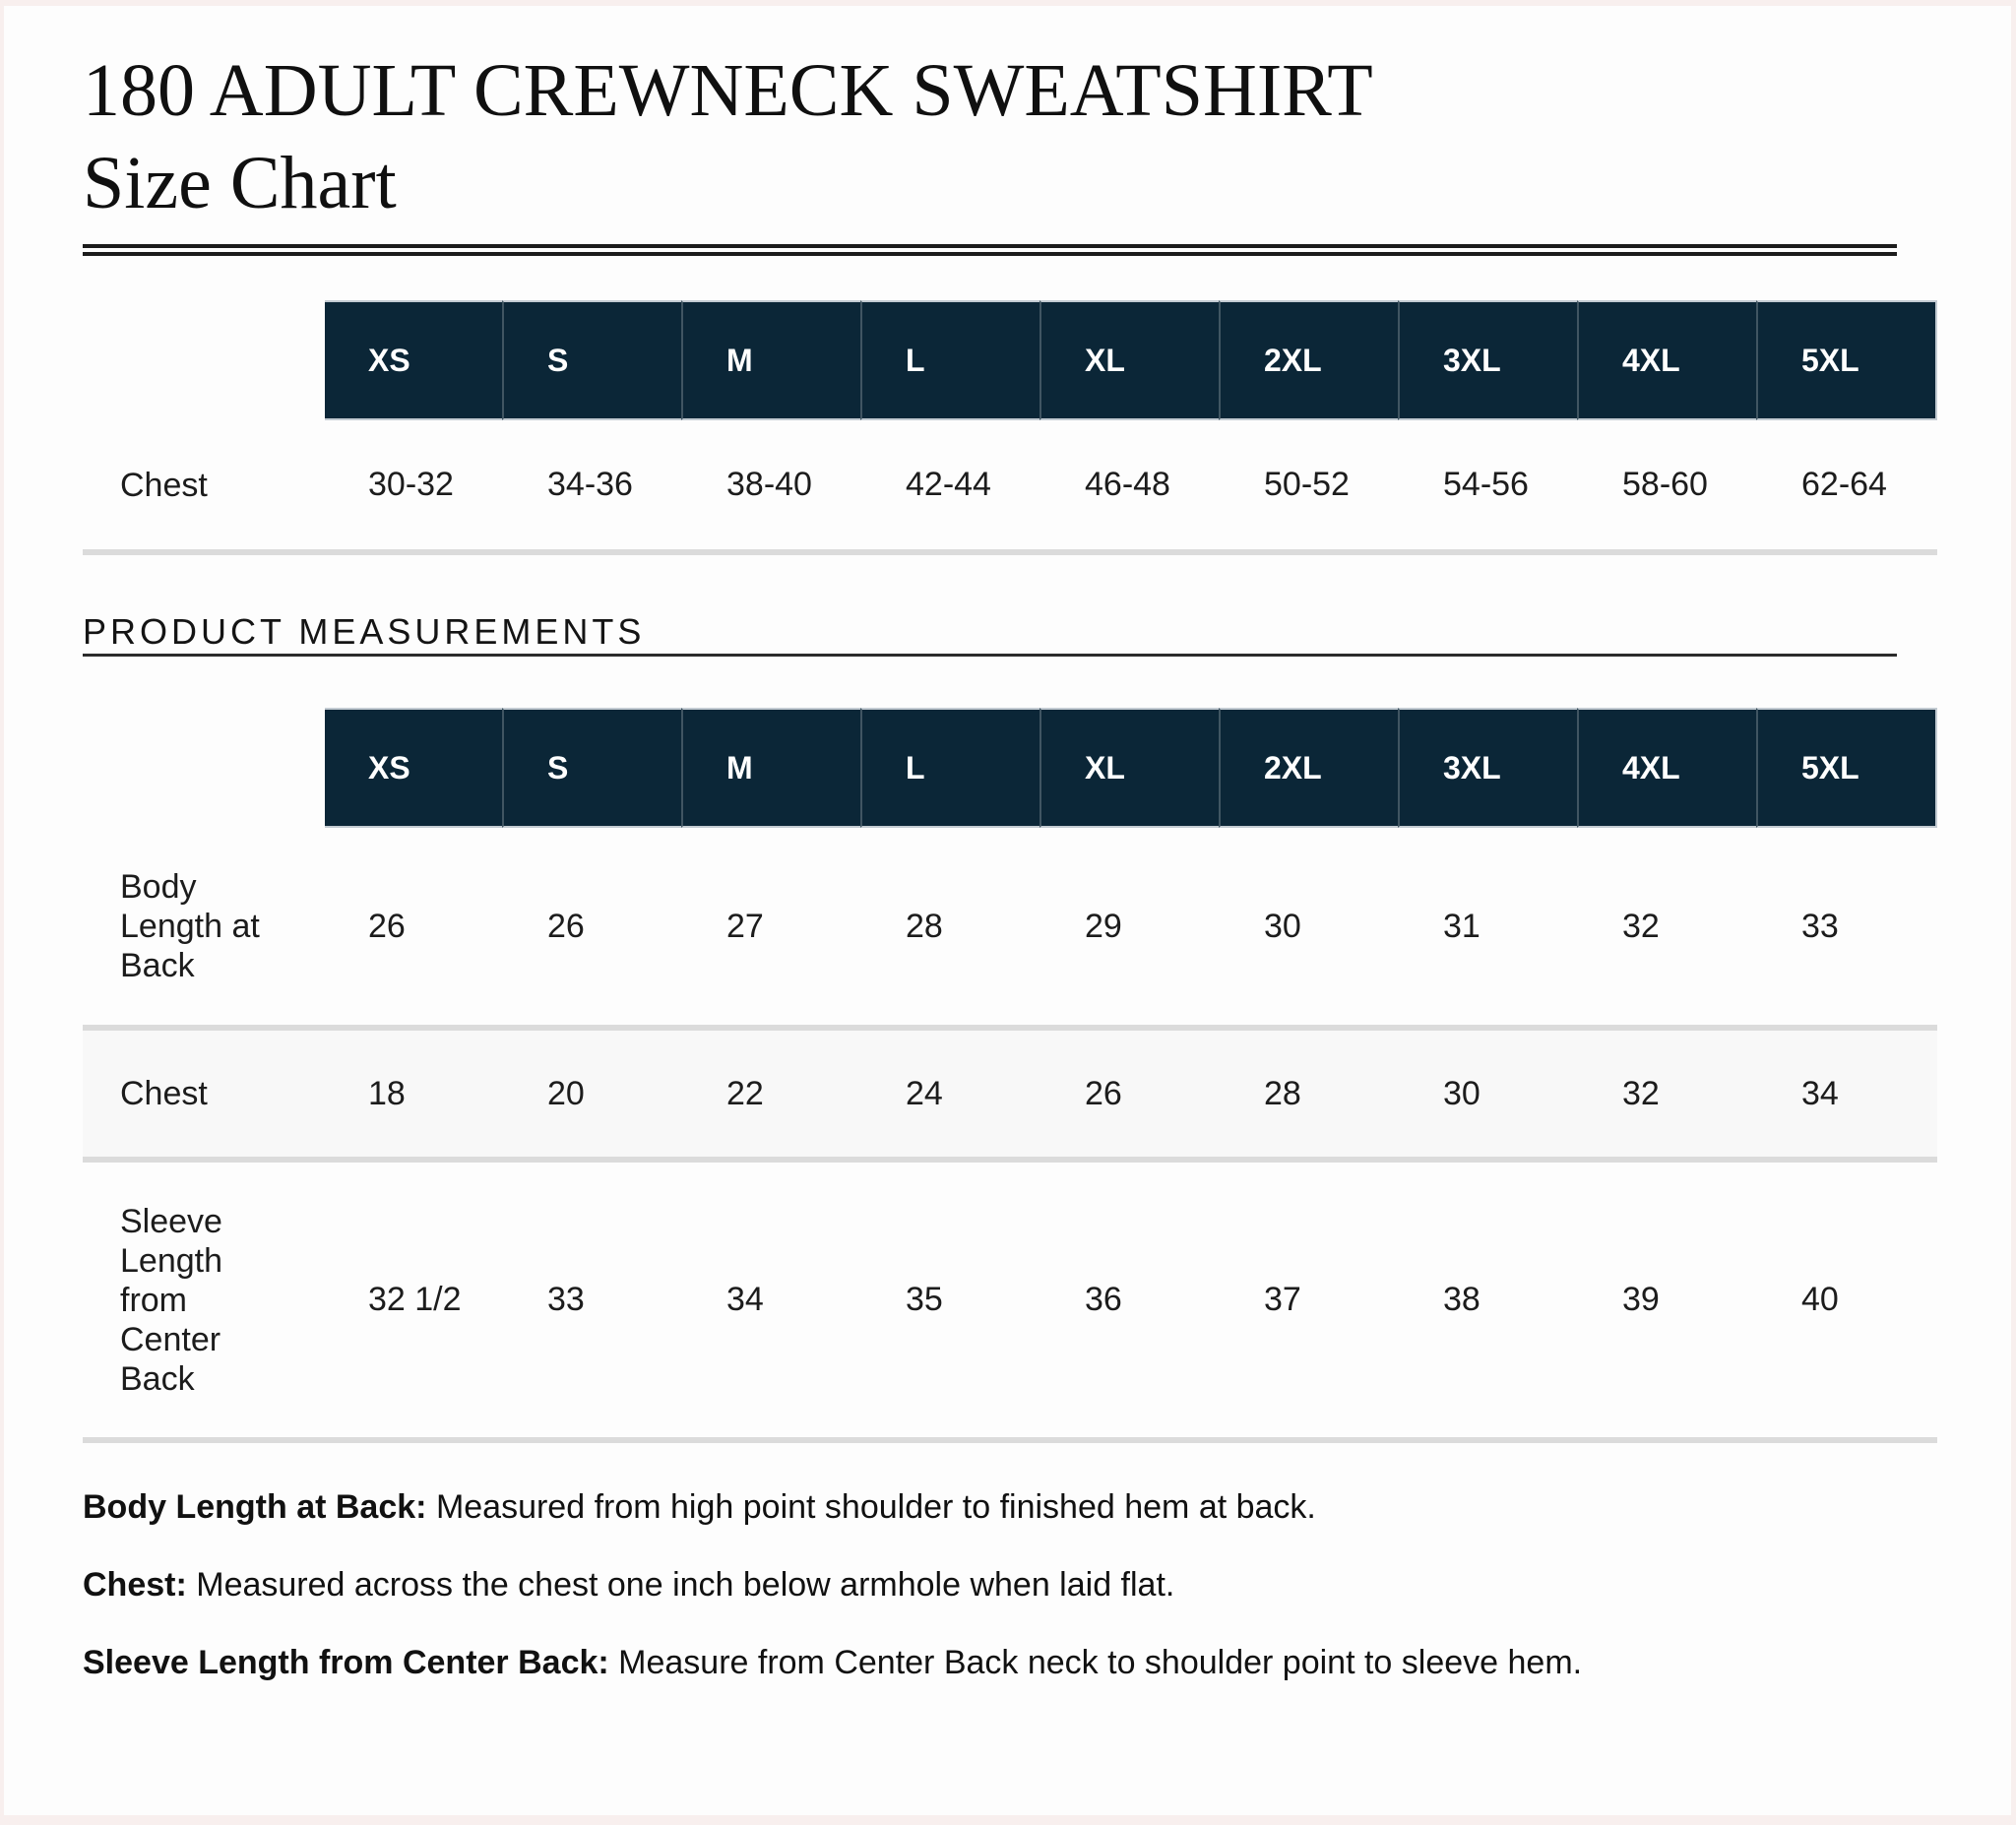 This screenshot has height=1825, width=2016. I want to click on table-cell: 18, so click(387, 1093).